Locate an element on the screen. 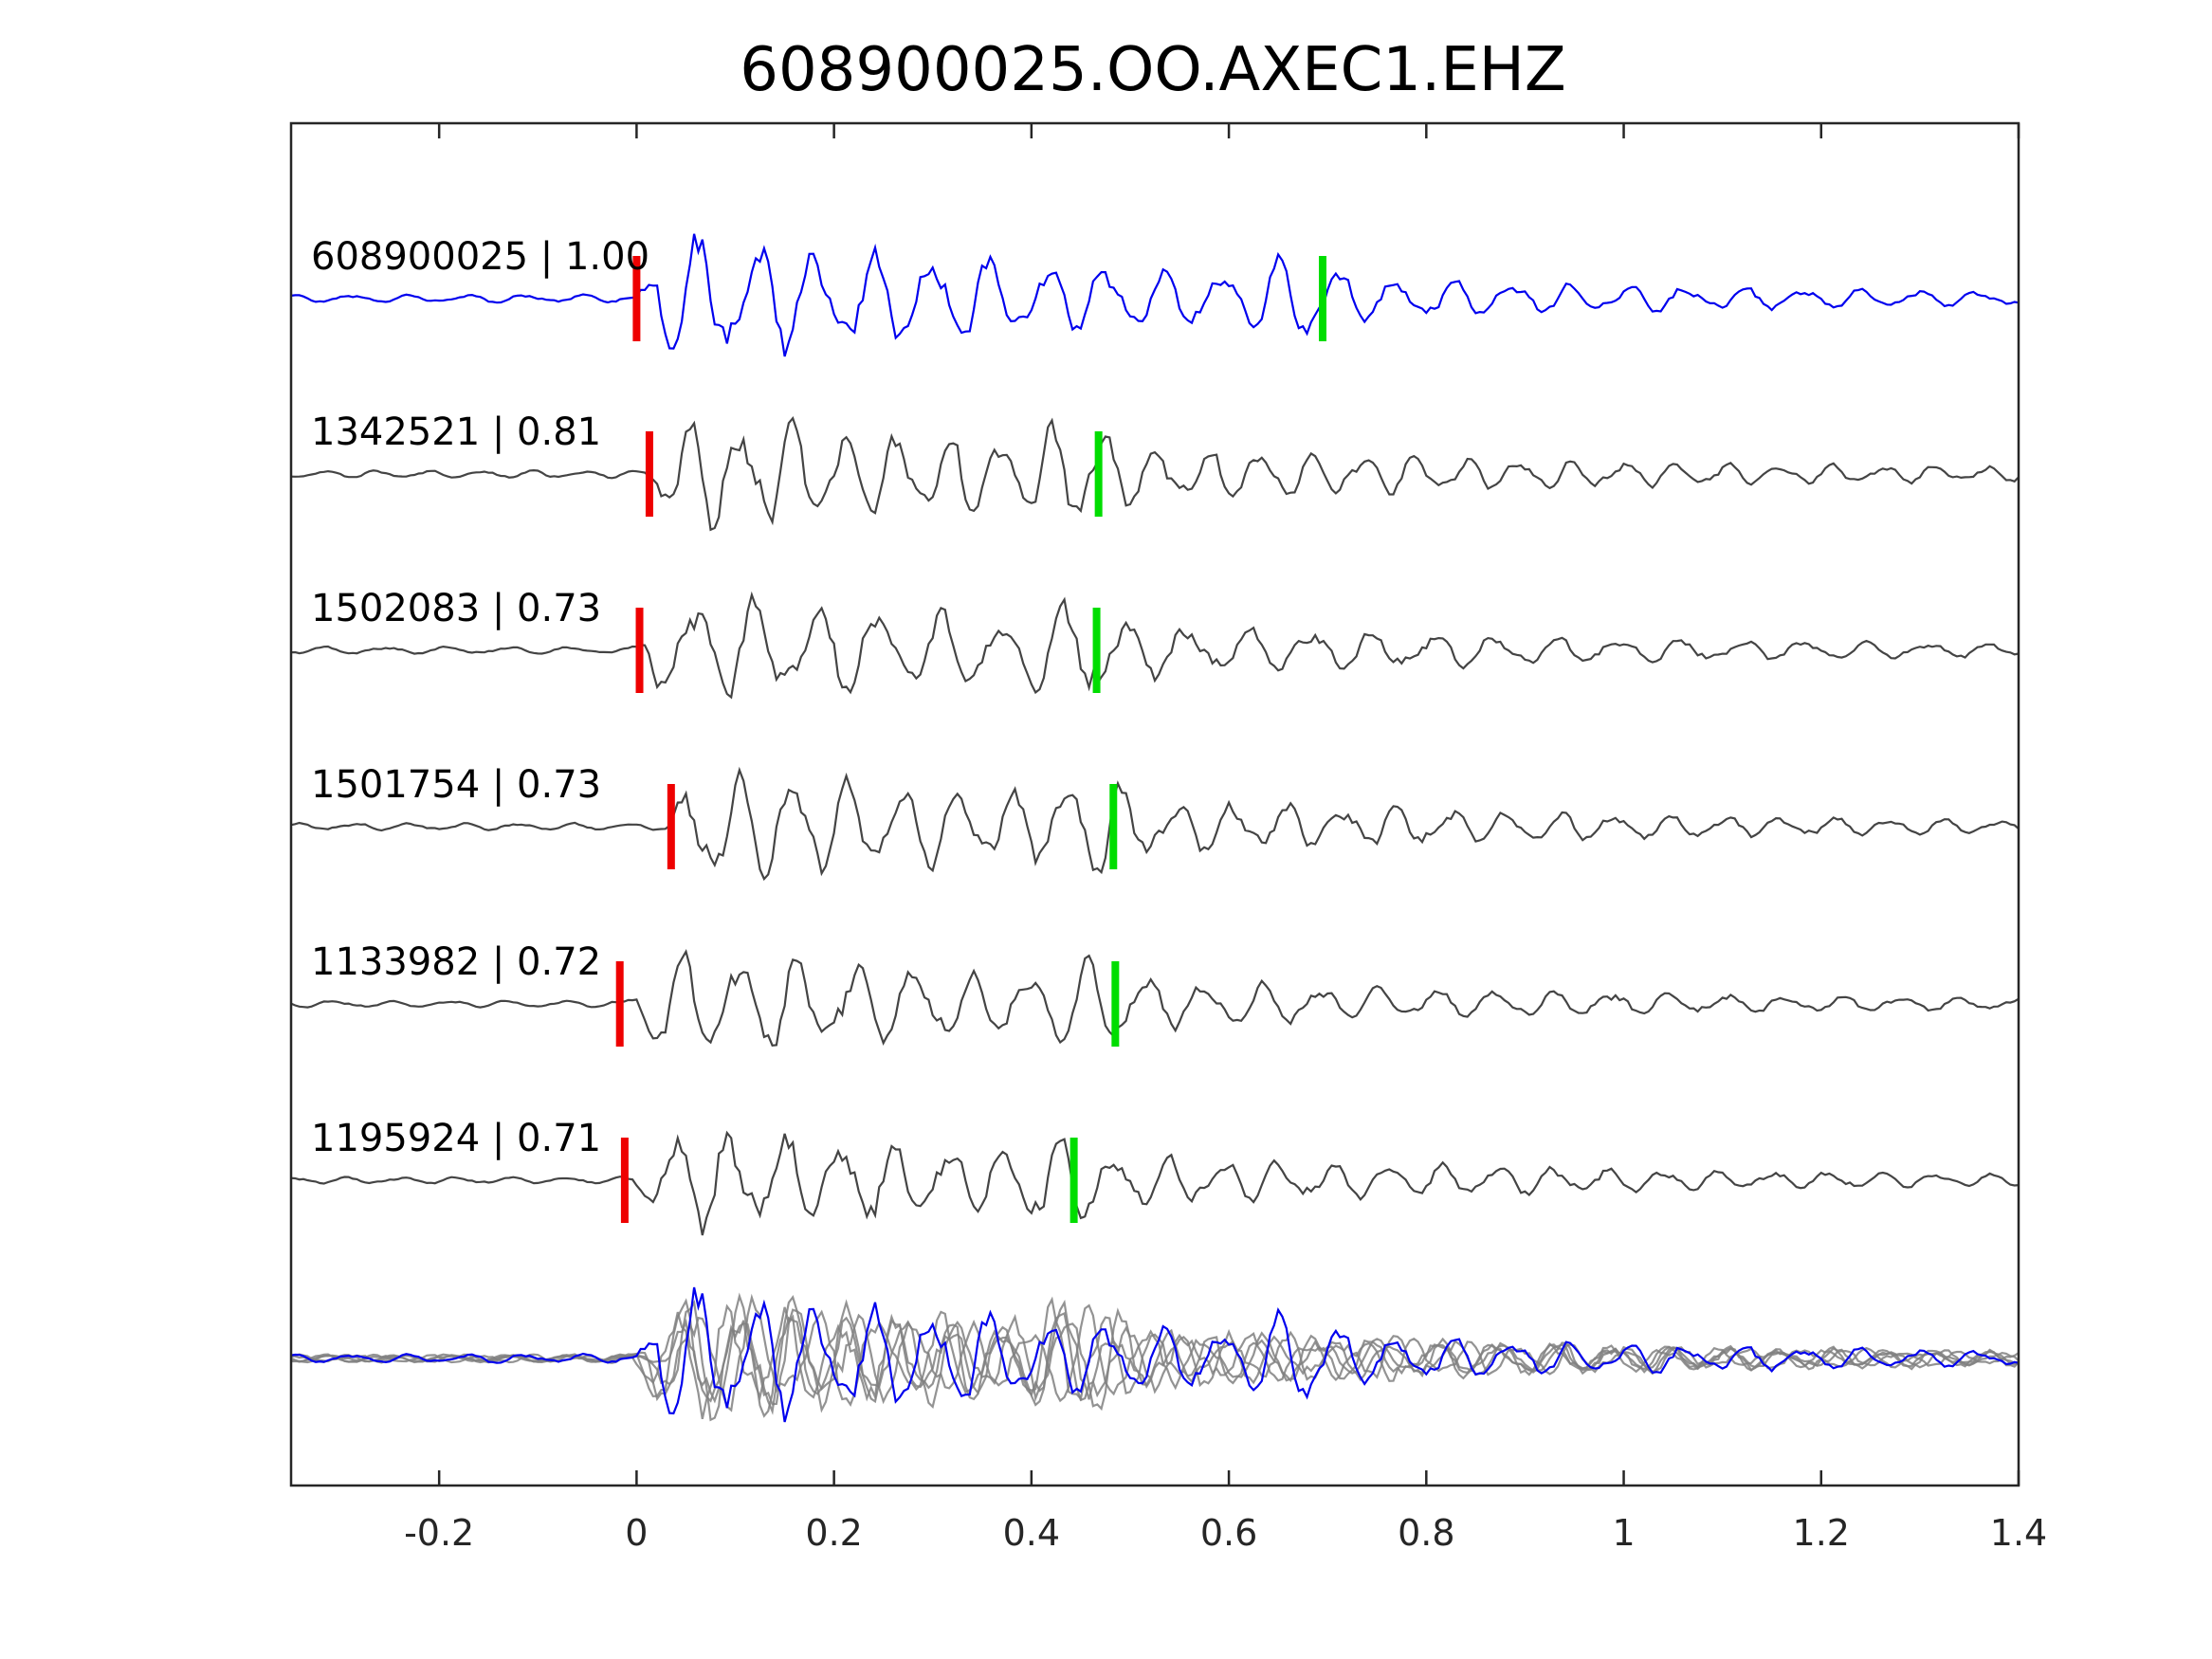 The height and width of the screenshot is (1659, 2212). x-tick-label: -0.2 is located at coordinates (439, 1533).